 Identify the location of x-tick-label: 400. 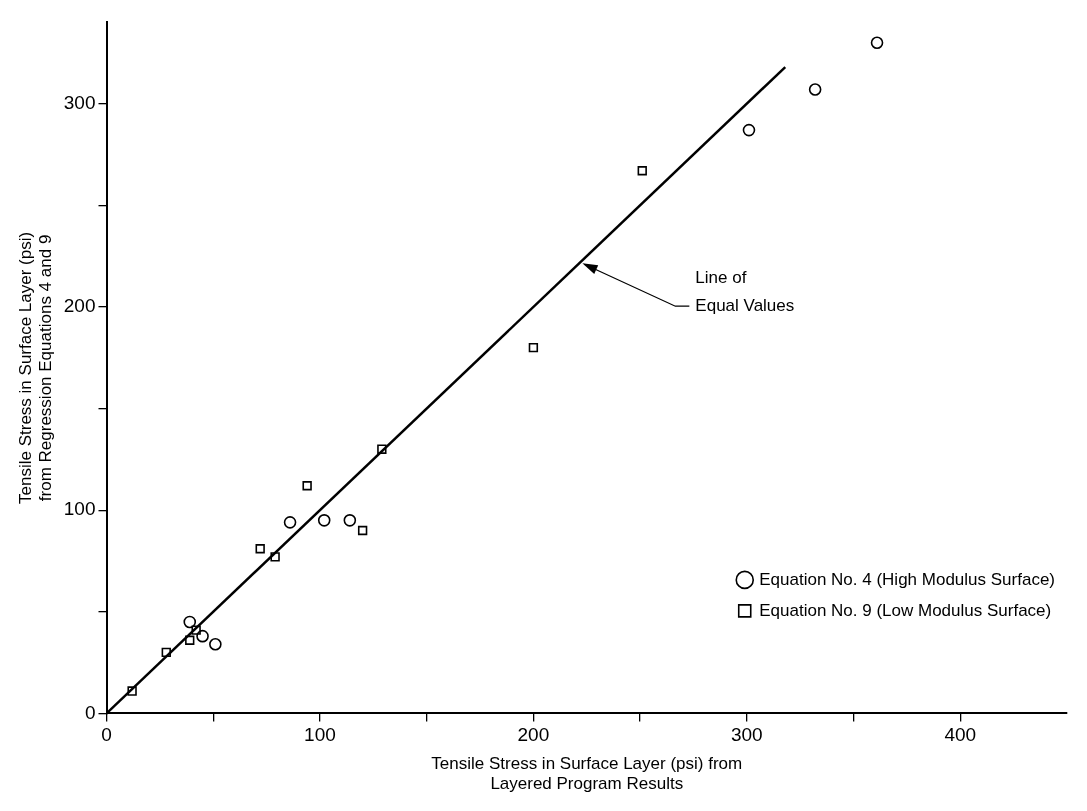
(960, 735).